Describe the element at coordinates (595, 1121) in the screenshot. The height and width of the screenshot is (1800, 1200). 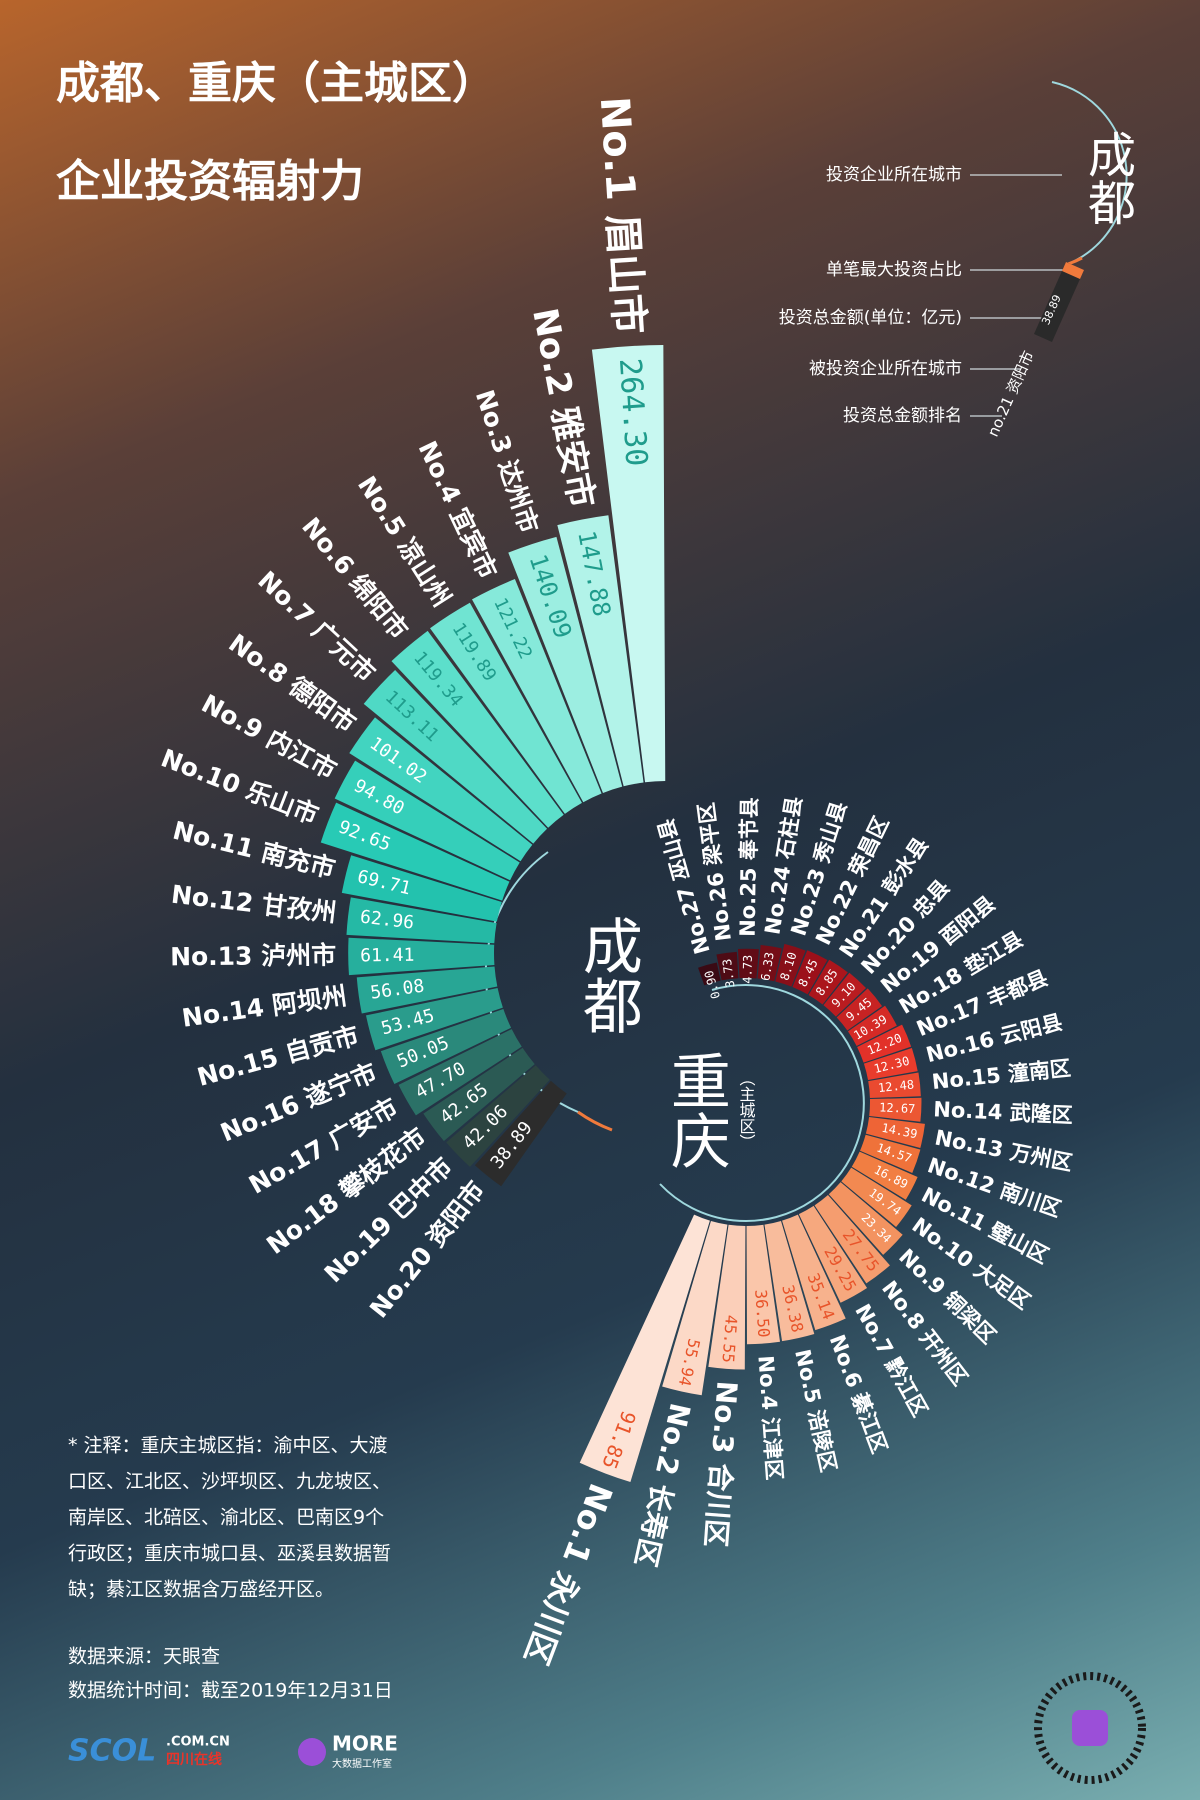
I see `chengdu-ring-accent` at that location.